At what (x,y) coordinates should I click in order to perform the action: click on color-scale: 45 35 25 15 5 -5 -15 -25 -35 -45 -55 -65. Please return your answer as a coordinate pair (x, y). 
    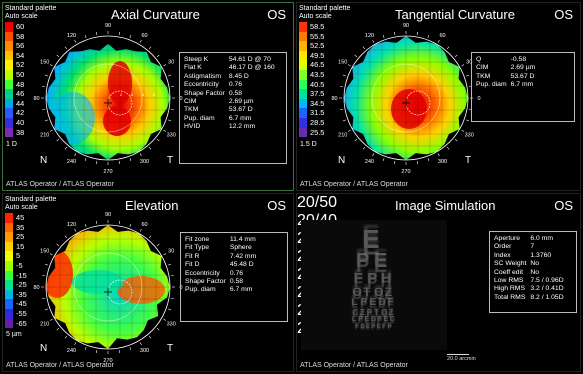
    Looking at the image, I should click on (19, 271).